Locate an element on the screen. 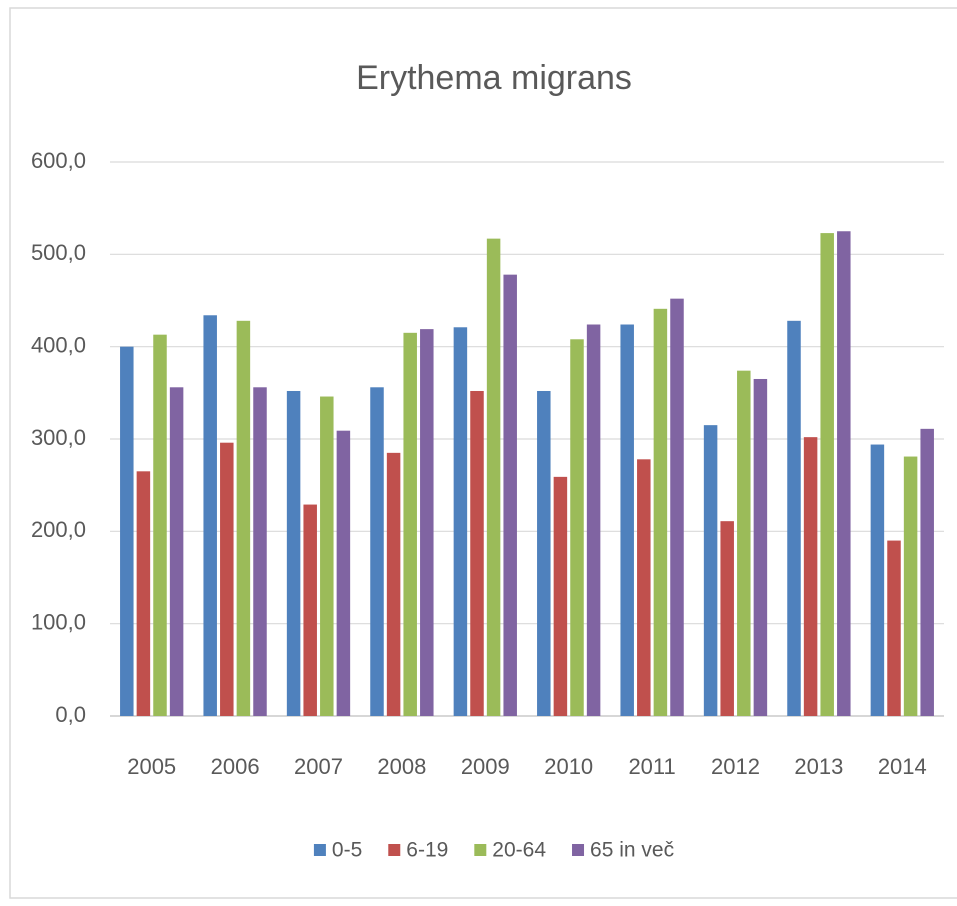 The height and width of the screenshot is (906, 957). x-tick-label: 2010 is located at coordinates (568, 766).